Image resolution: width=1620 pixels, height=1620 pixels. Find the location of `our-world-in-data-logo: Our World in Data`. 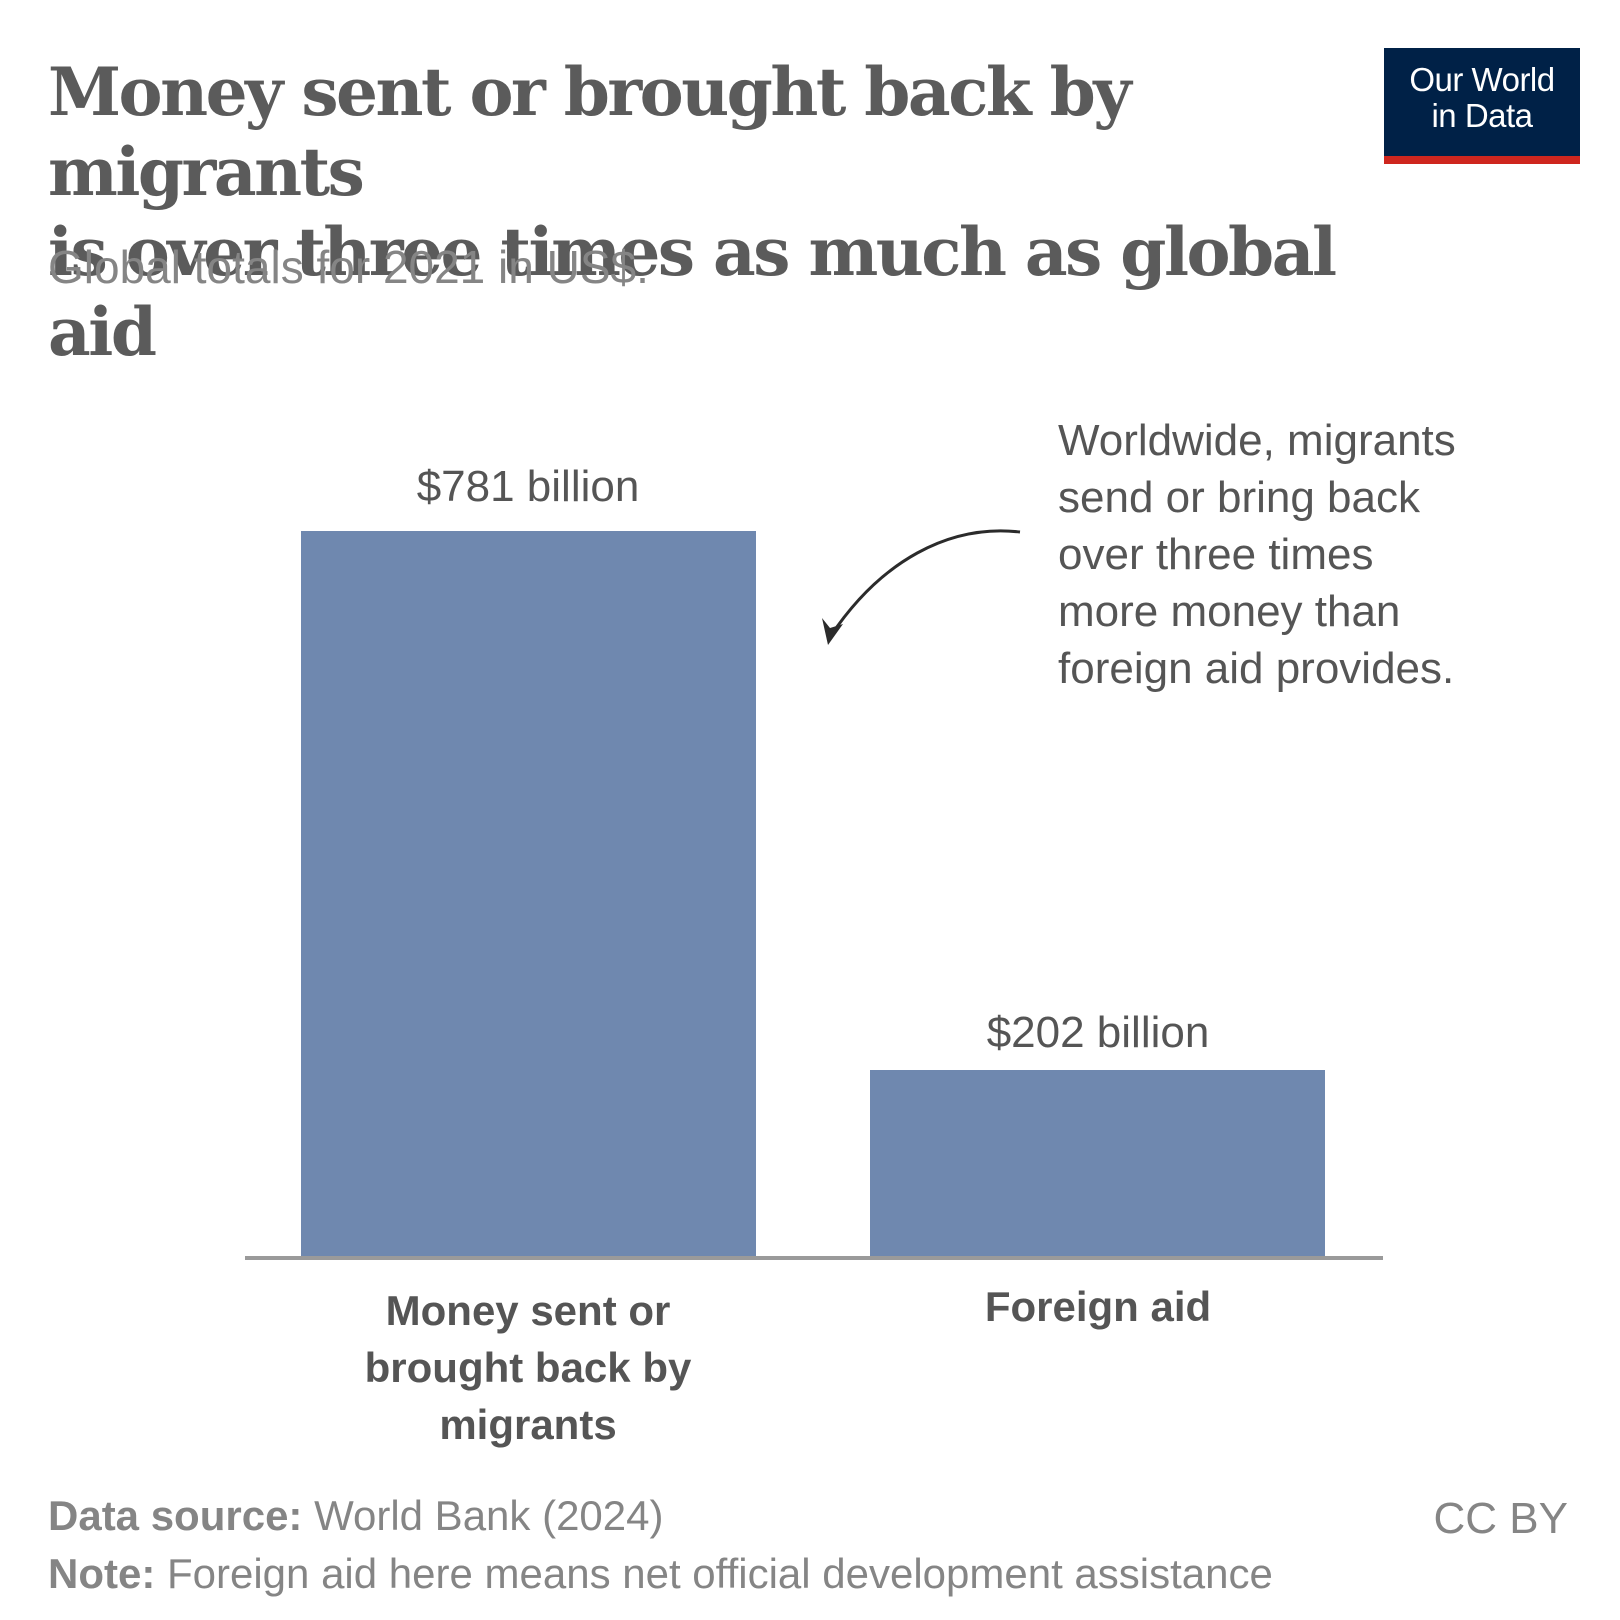

our-world-in-data-logo: Our World in Data is located at coordinates (1482, 106).